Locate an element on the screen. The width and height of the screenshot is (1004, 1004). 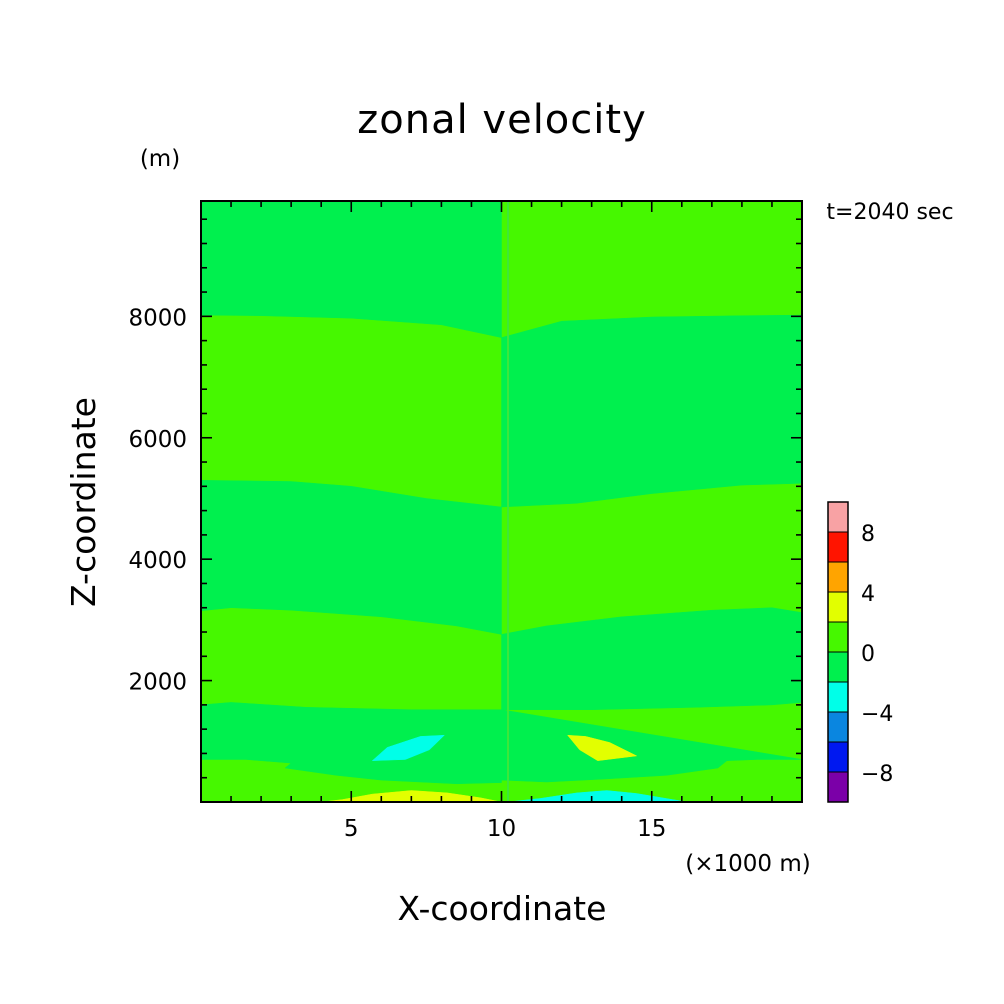
x-tick-label: 10 is located at coordinates (501, 829).